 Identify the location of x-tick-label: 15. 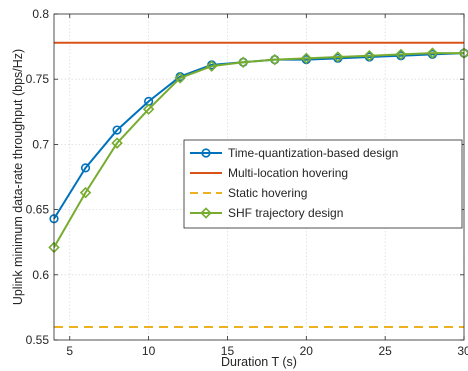
(228, 351).